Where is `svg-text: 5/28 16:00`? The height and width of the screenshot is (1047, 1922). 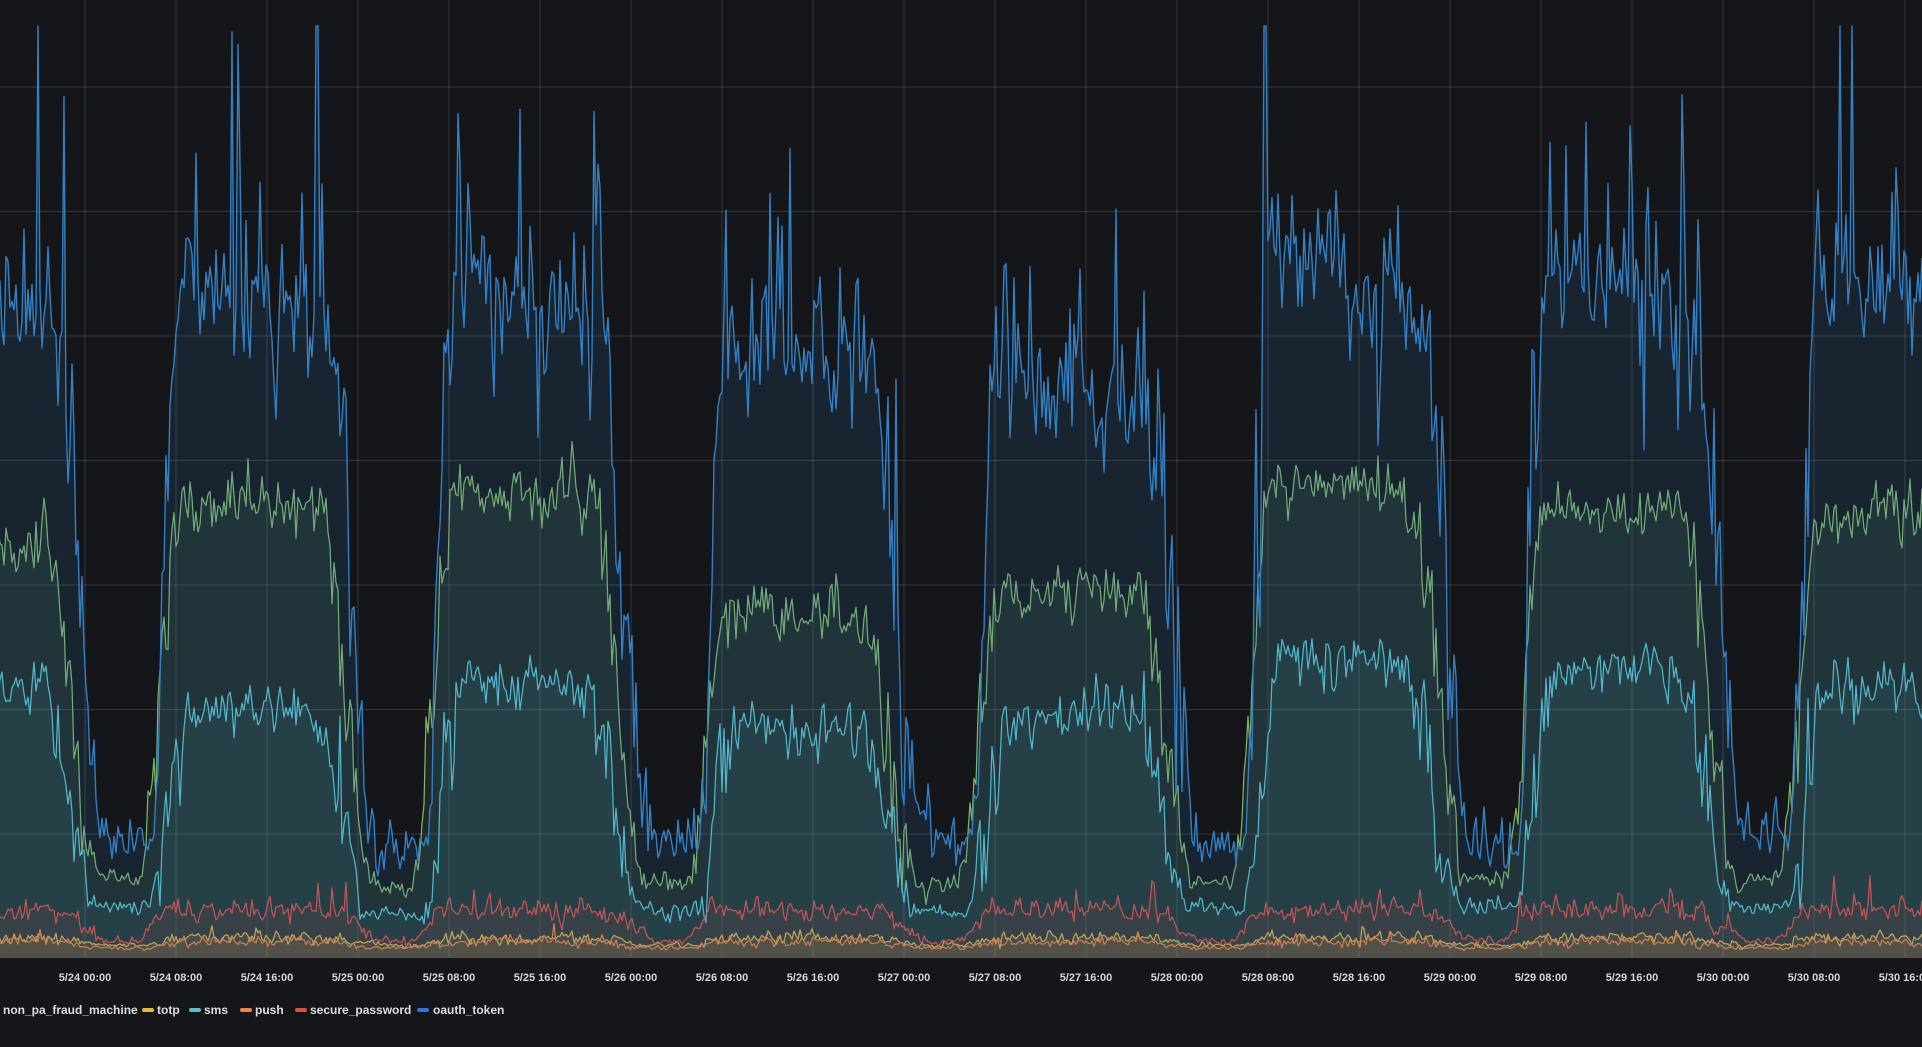
svg-text: 5/28 16:00 is located at coordinates (1359, 978).